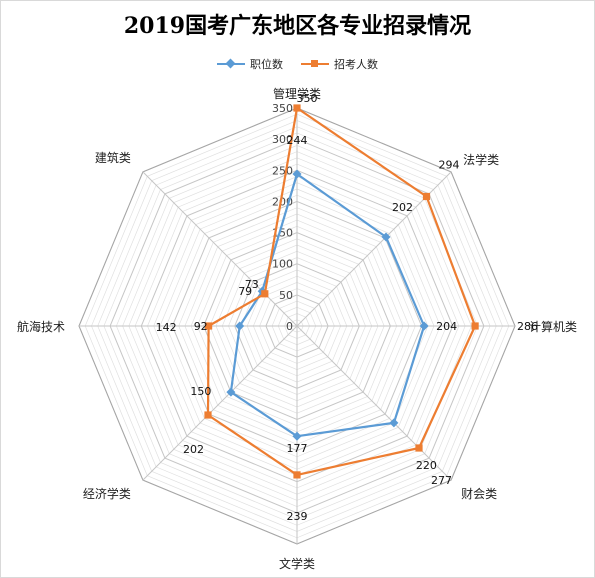 The height and width of the screenshot is (578, 595). What do you see at coordinates (252, 284) in the screenshot?
I see `data-label-series-2: 73` at bounding box center [252, 284].